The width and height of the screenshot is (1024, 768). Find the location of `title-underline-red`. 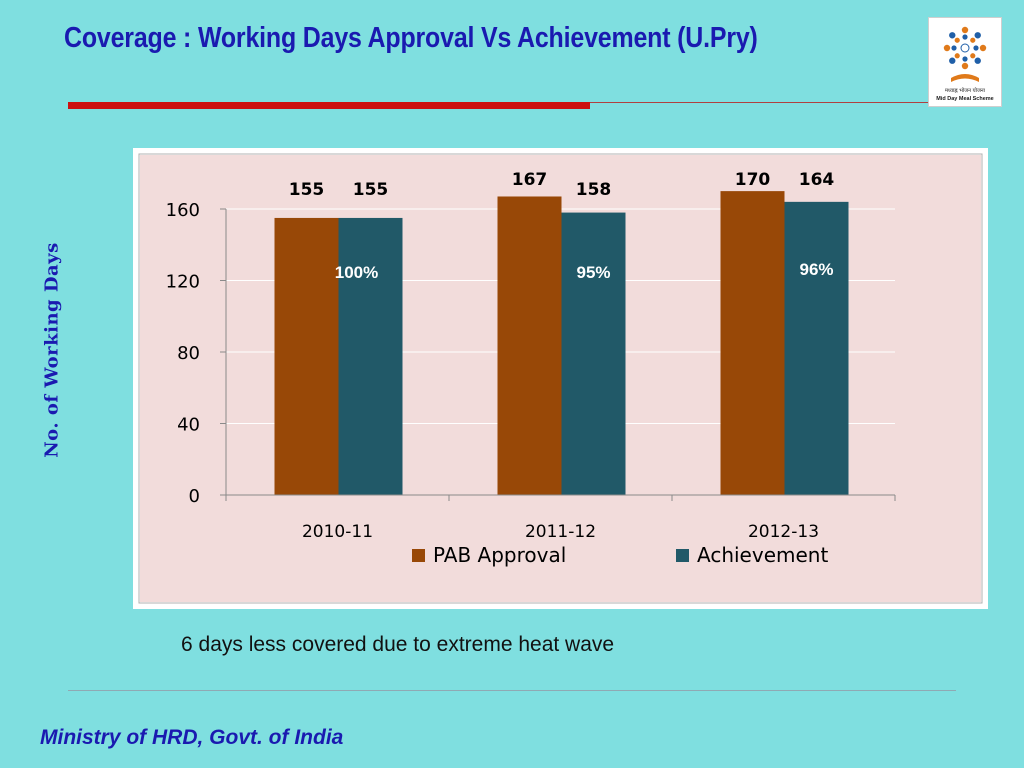

title-underline-red is located at coordinates (329, 105).